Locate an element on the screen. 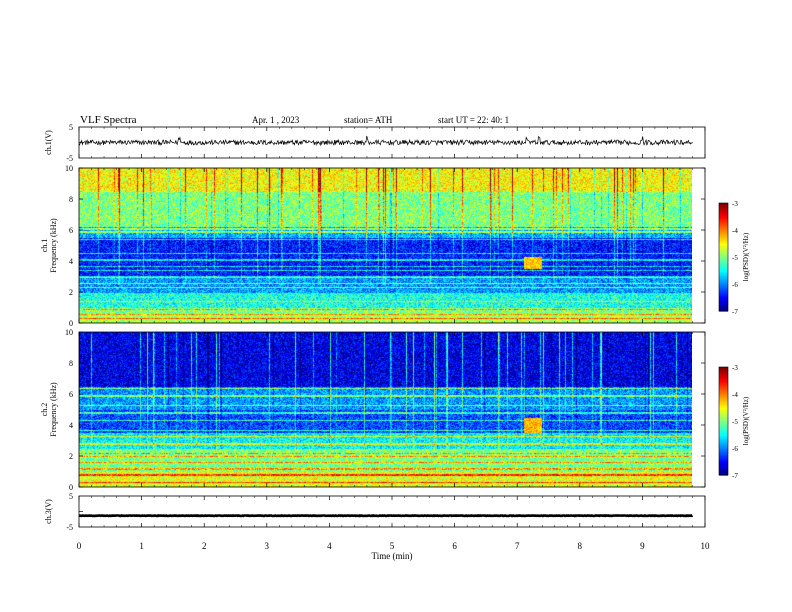 Image resolution: width=792 pixels, height=612 pixels. ch2-spectrogram-ylabel-line: ch.2 is located at coordinates (44, 410).